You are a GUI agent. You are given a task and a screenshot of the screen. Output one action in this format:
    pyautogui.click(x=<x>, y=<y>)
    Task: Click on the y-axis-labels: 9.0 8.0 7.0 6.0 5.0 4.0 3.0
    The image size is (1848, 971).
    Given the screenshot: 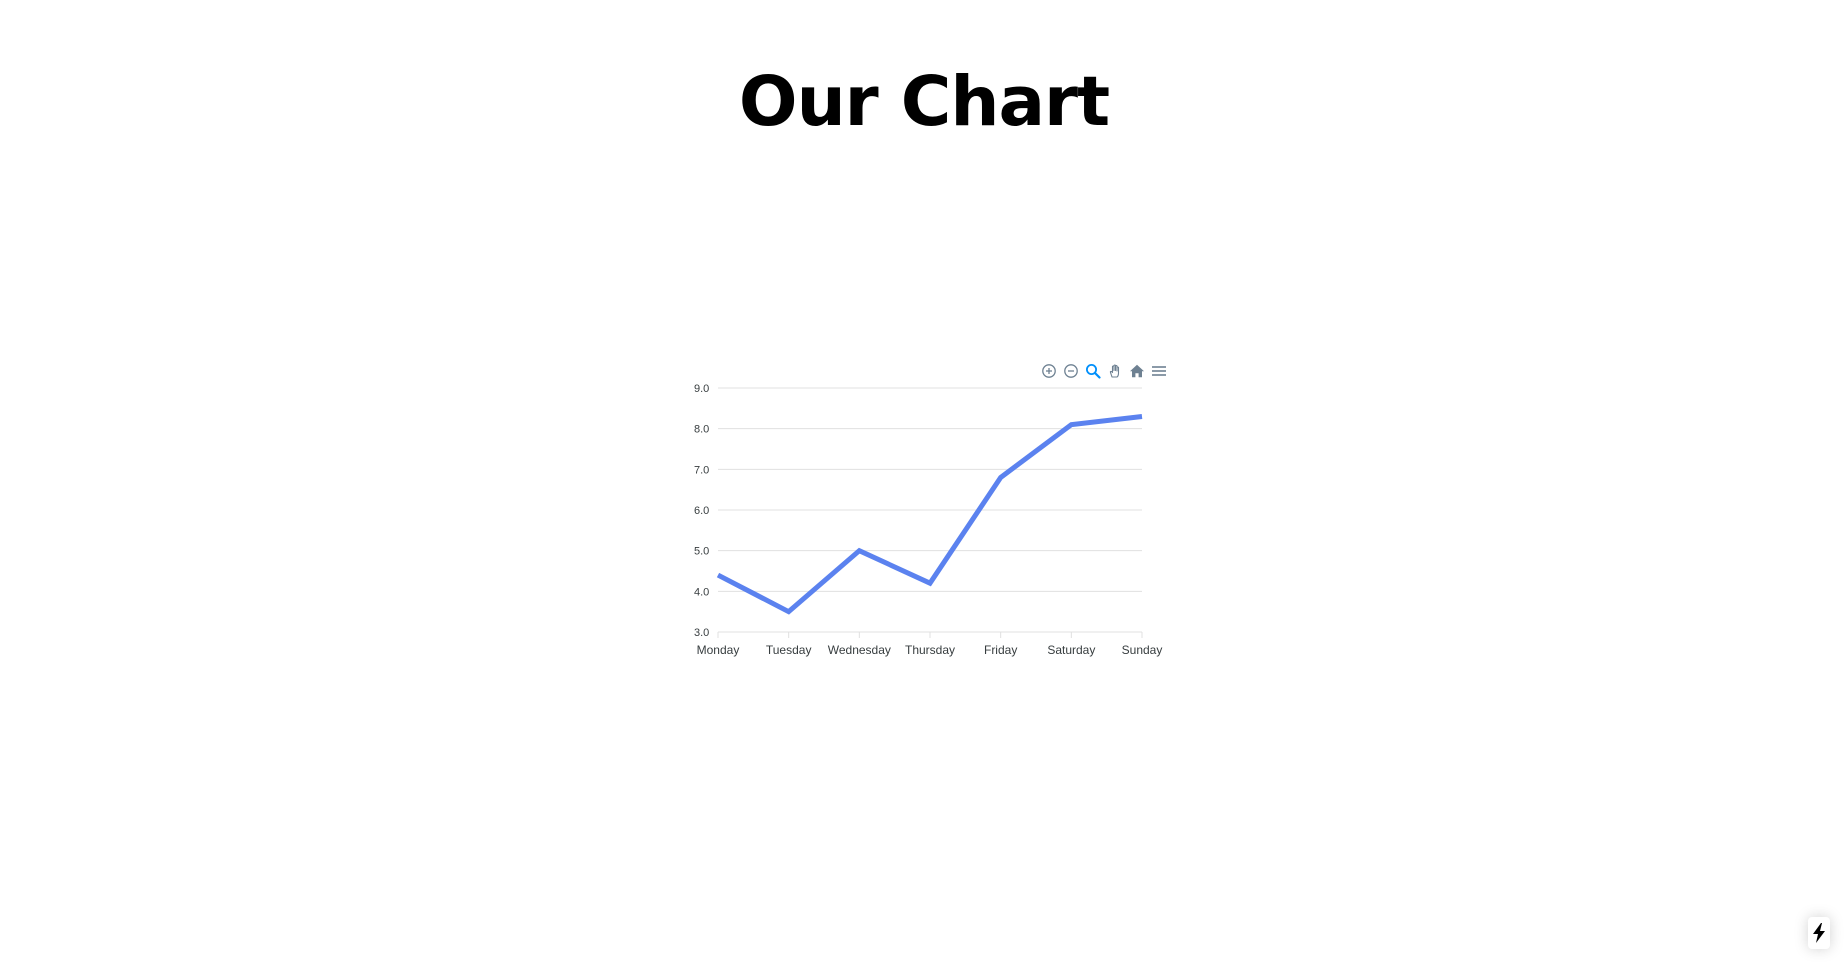 What is the action you would take?
    pyautogui.click(x=701, y=511)
    